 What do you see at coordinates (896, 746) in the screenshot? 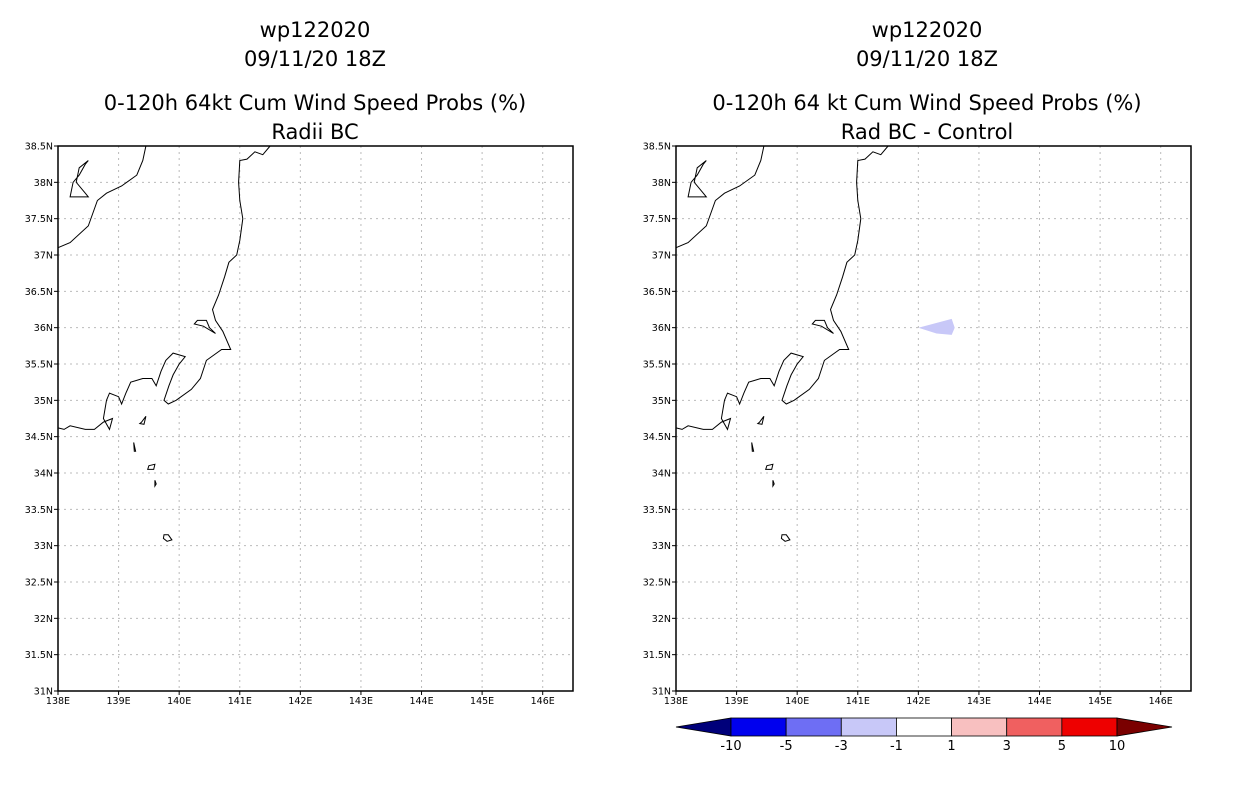
I see `colorbar-label: -1` at bounding box center [896, 746].